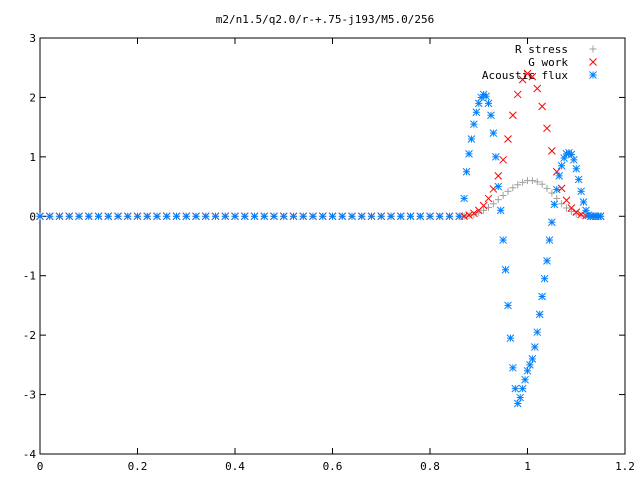 The width and height of the screenshot is (640, 480). Describe the element at coordinates (548, 62) in the screenshot. I see `legend-label: G work` at that location.